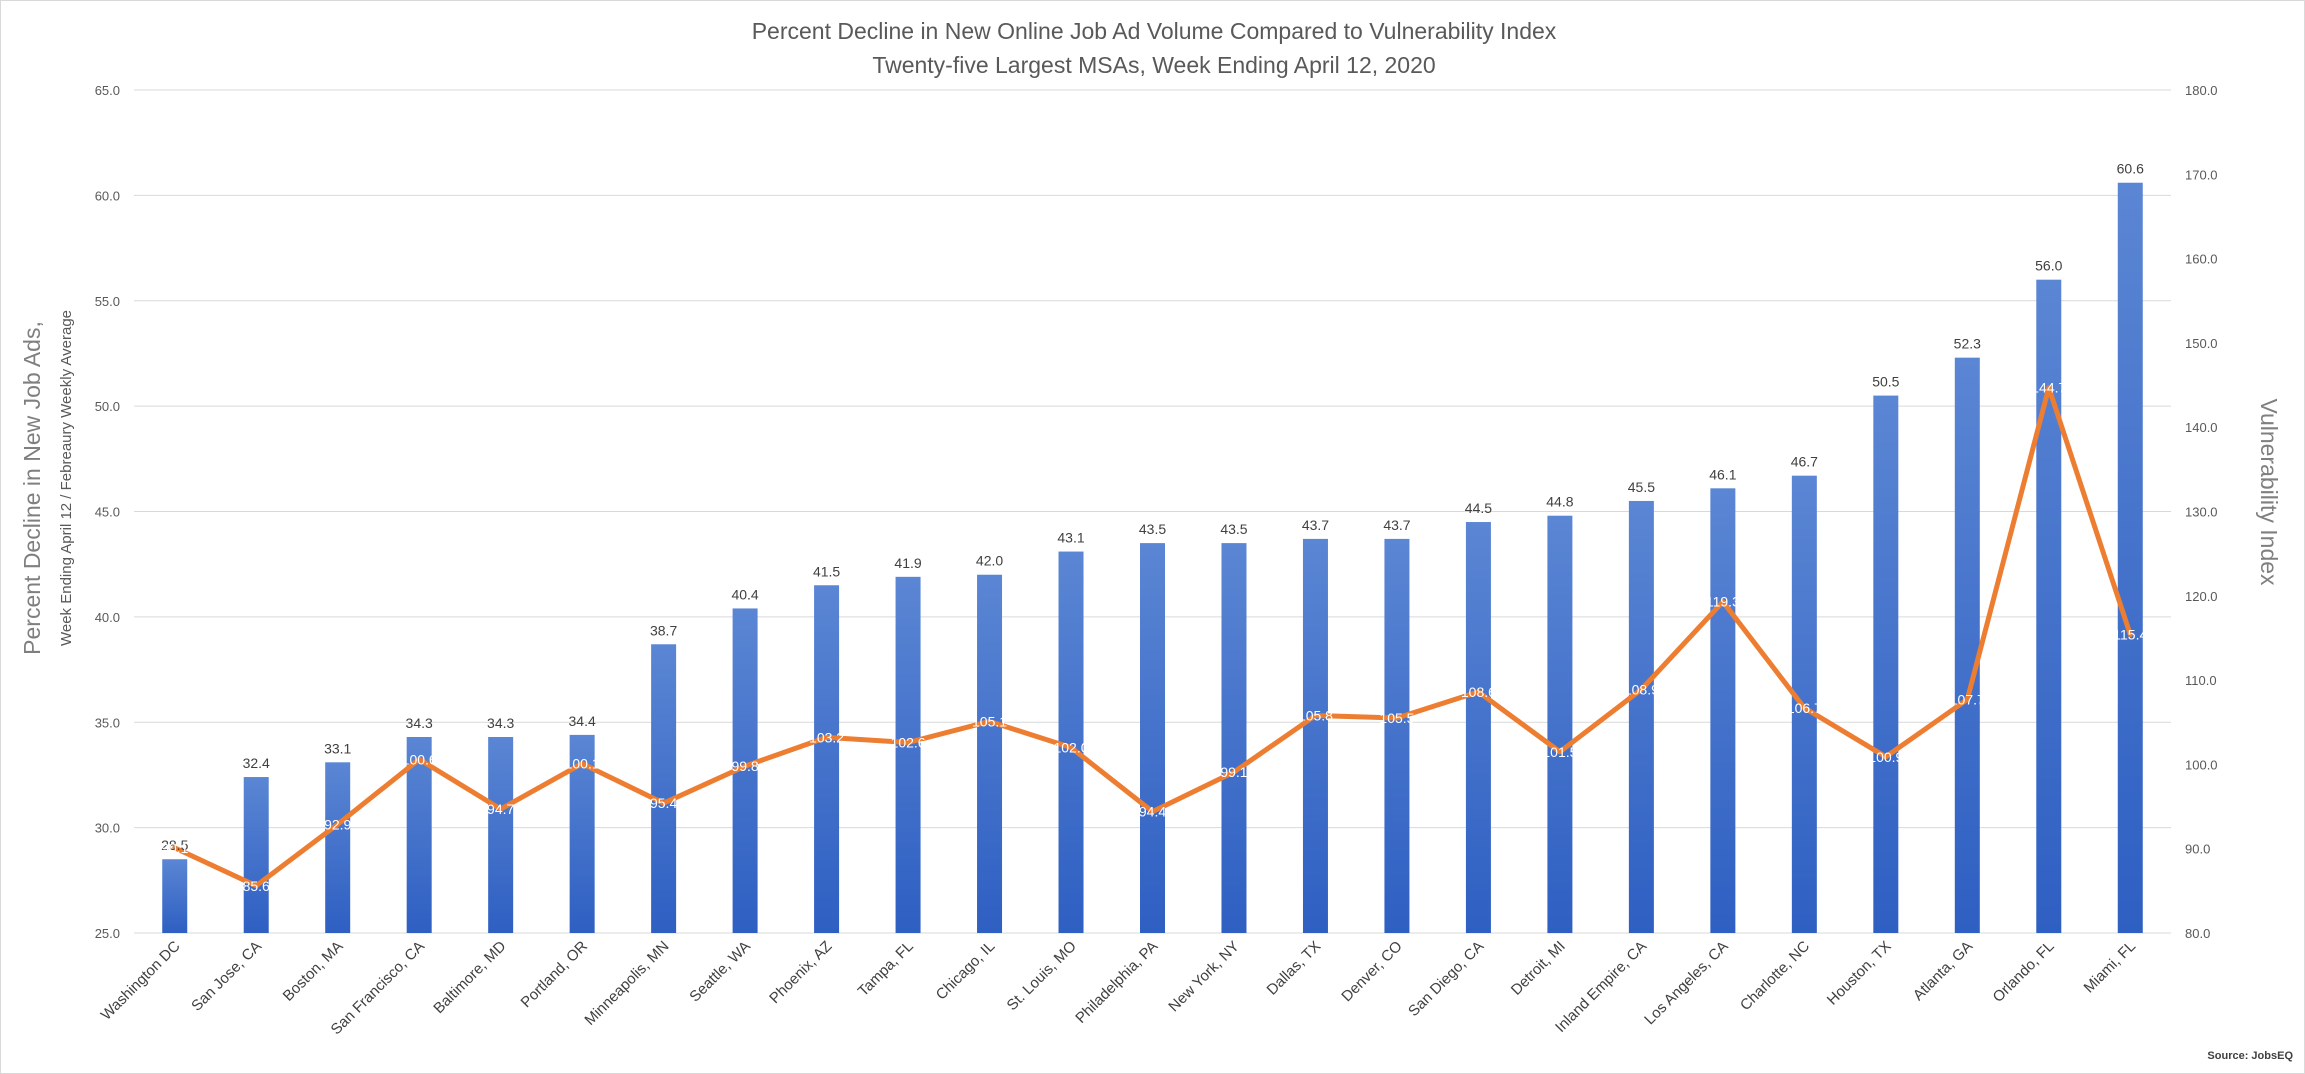 This screenshot has width=2305, height=1074. I want to click on line-value-label: 92.9, so click(337, 824).